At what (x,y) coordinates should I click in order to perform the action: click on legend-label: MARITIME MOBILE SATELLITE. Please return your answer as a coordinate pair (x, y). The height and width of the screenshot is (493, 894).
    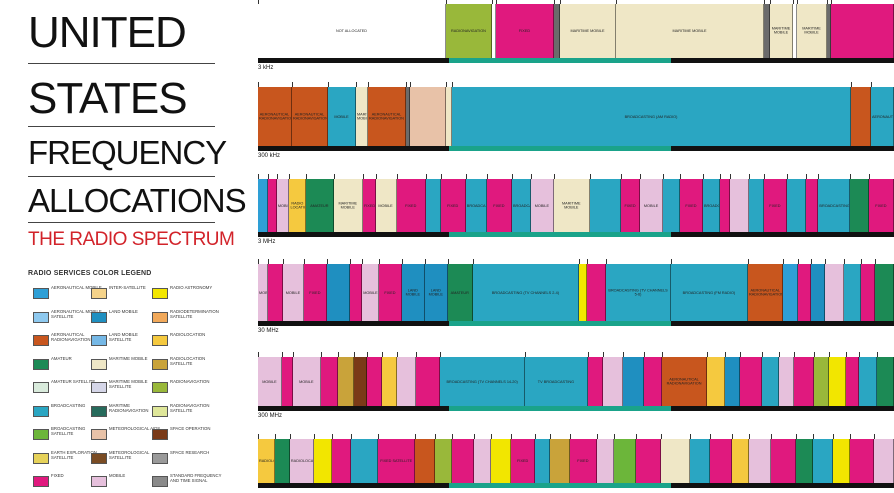
    Looking at the image, I should click on (128, 384).